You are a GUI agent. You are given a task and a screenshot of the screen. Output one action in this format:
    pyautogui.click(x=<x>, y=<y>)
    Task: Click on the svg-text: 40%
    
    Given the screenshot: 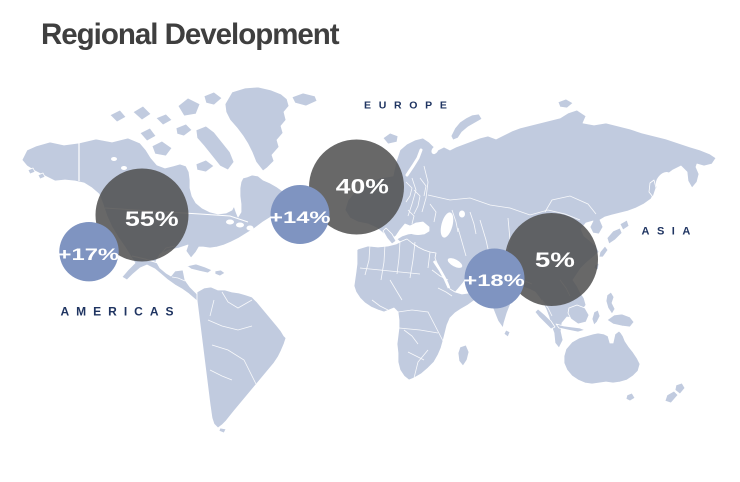 What is the action you would take?
    pyautogui.click(x=362, y=187)
    